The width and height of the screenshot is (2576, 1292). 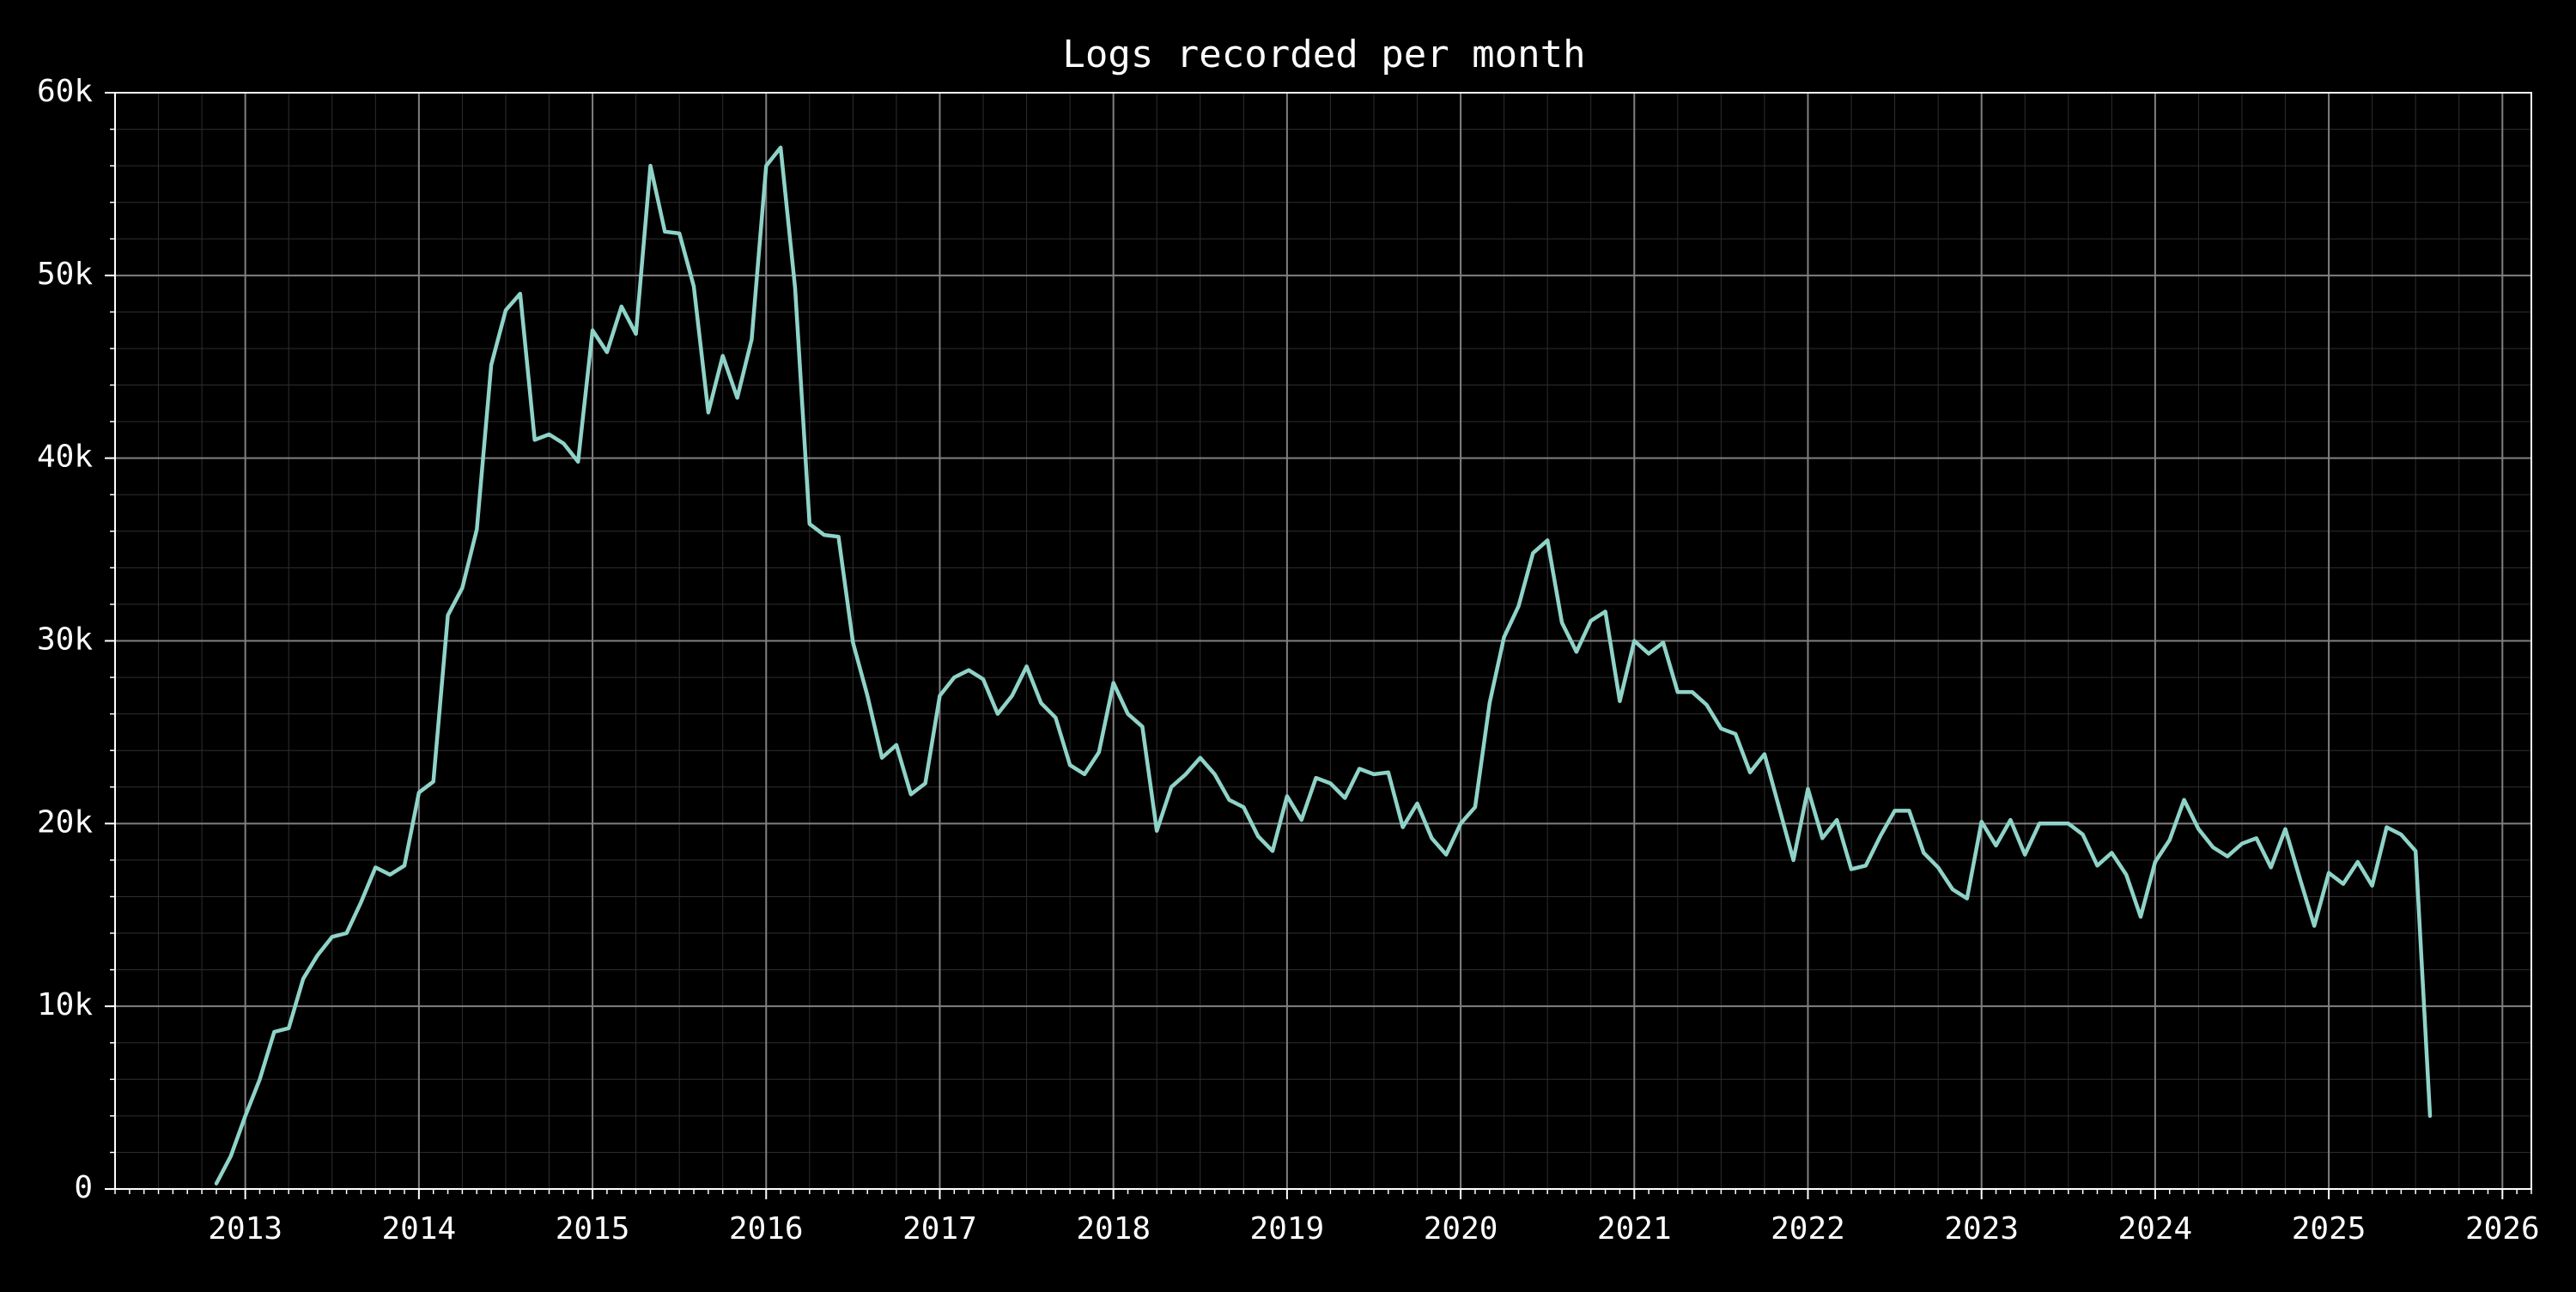 I want to click on x-tick-label: 2024, so click(x=2156, y=1229).